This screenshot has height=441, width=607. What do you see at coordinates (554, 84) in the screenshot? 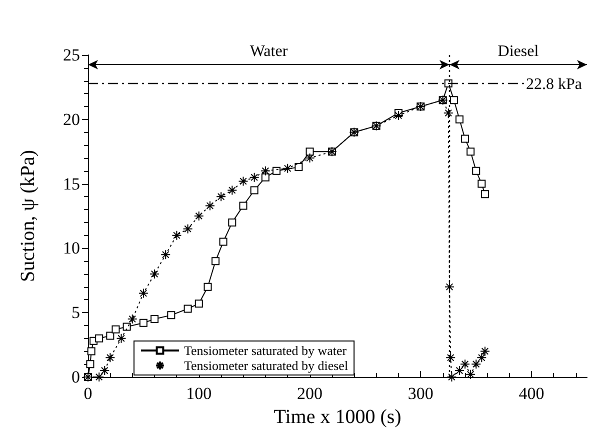
I see `ref-line-label: 22.8 kPa` at bounding box center [554, 84].